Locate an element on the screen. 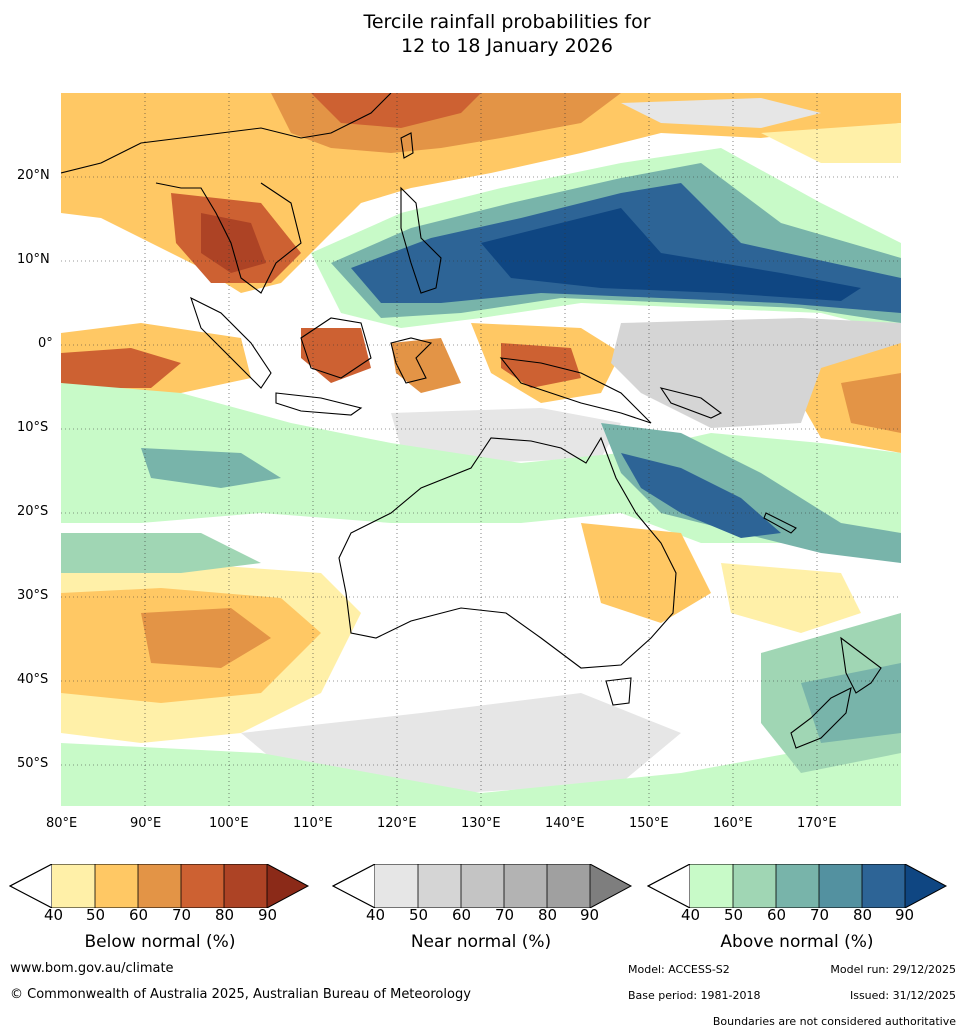 The width and height of the screenshot is (965, 1035). java-outline is located at coordinates (319, 404).